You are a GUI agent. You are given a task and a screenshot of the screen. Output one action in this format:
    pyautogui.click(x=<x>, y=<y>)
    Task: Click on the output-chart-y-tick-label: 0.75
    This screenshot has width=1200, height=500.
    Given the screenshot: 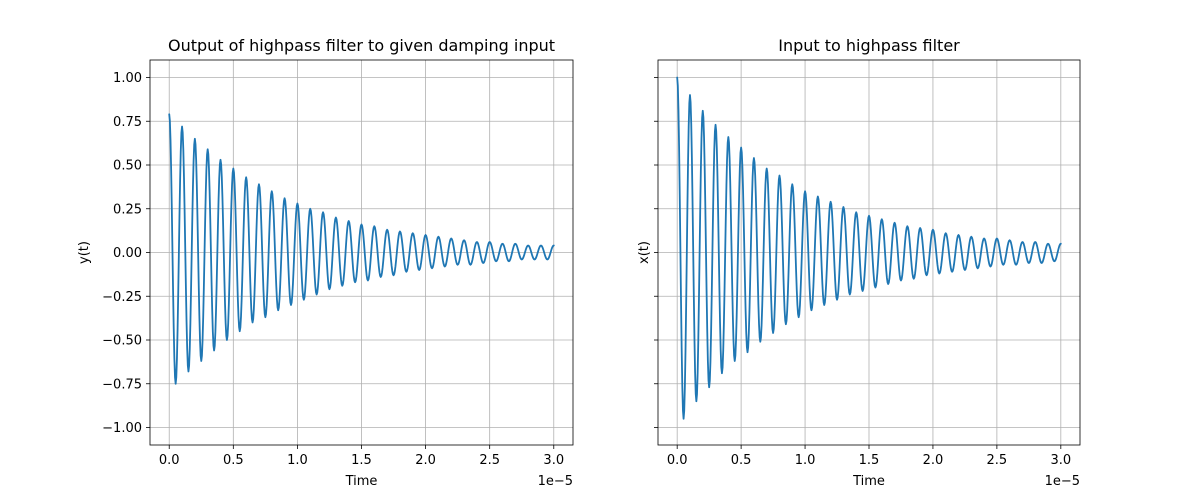 What is the action you would take?
    pyautogui.click(x=127, y=122)
    